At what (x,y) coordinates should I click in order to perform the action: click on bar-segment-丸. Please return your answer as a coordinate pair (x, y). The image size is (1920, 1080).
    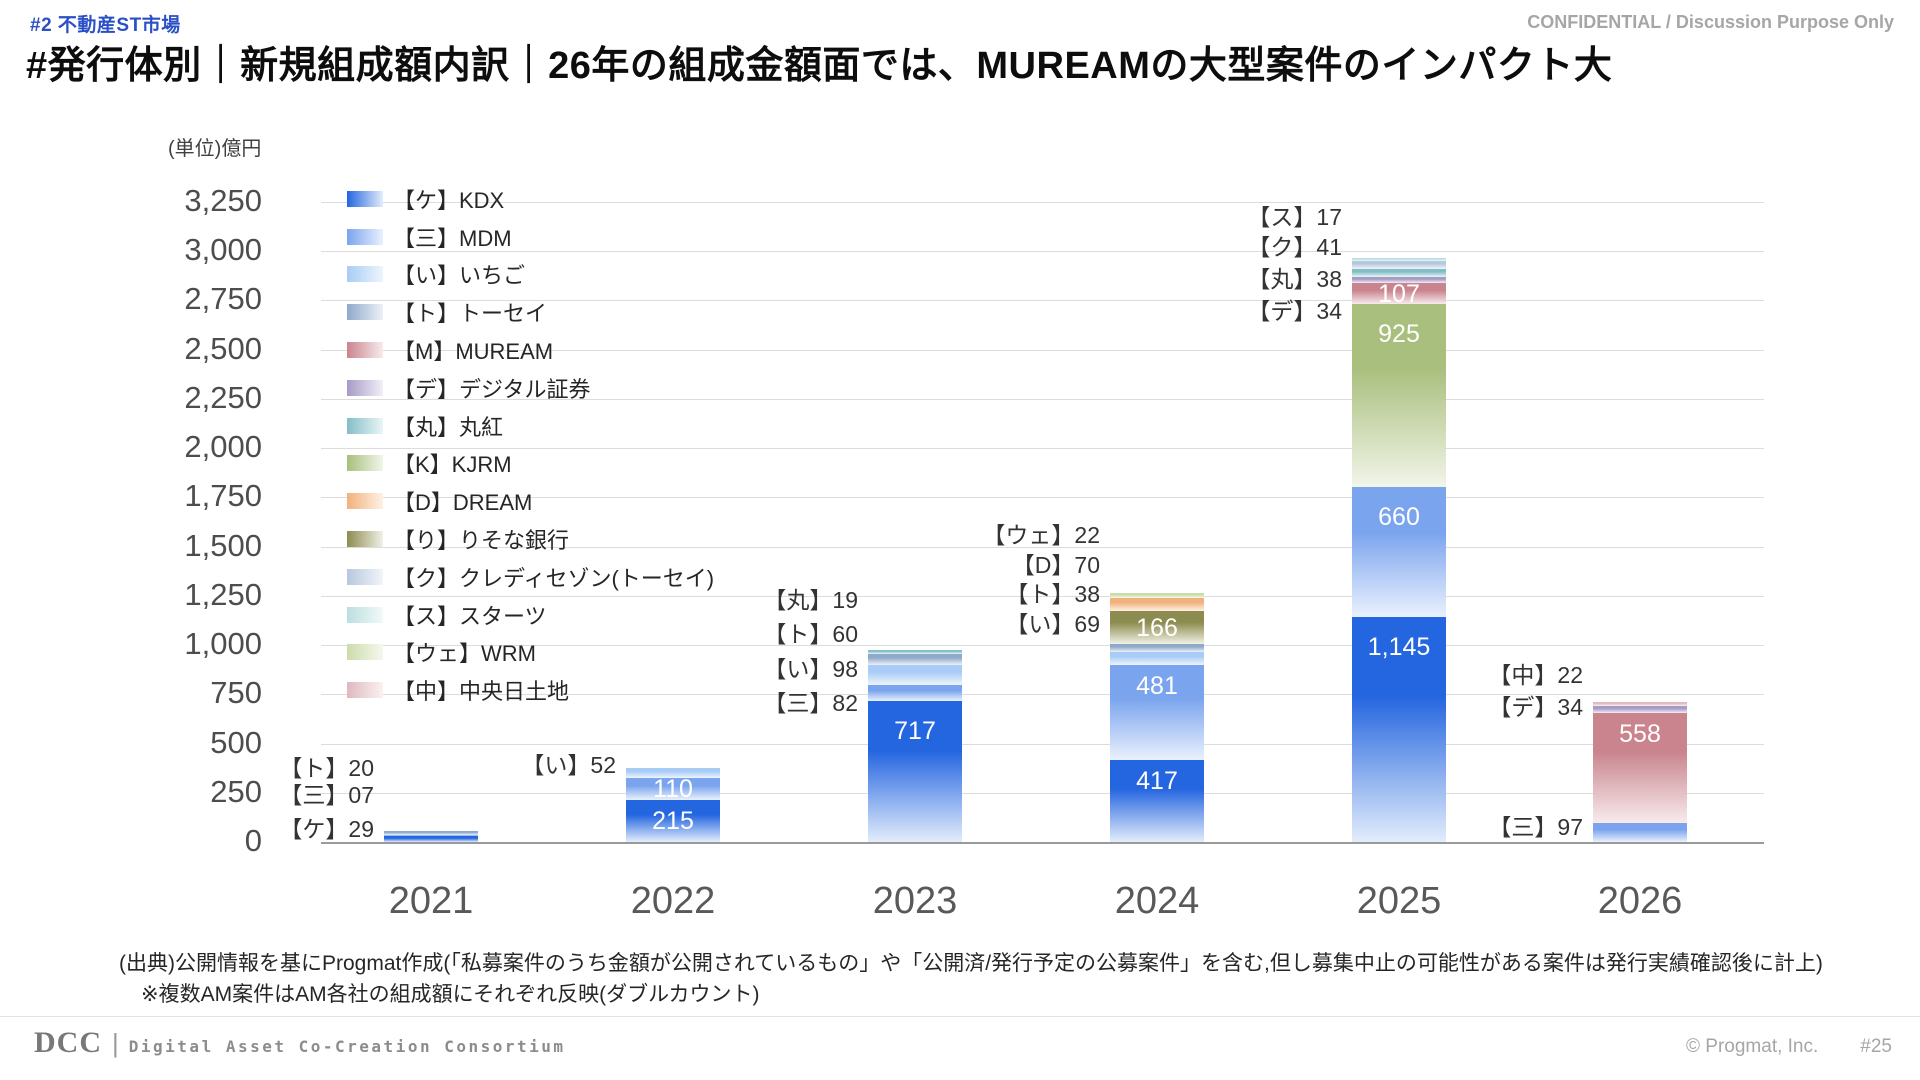
    Looking at the image, I should click on (915, 651).